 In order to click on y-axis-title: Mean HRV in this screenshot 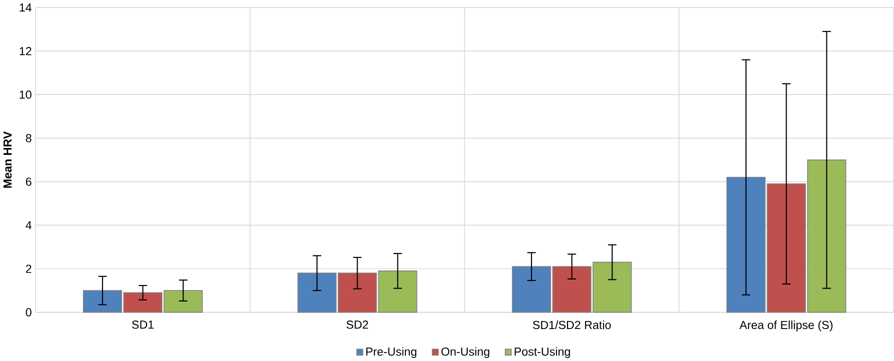, I will do `click(8, 159)`.